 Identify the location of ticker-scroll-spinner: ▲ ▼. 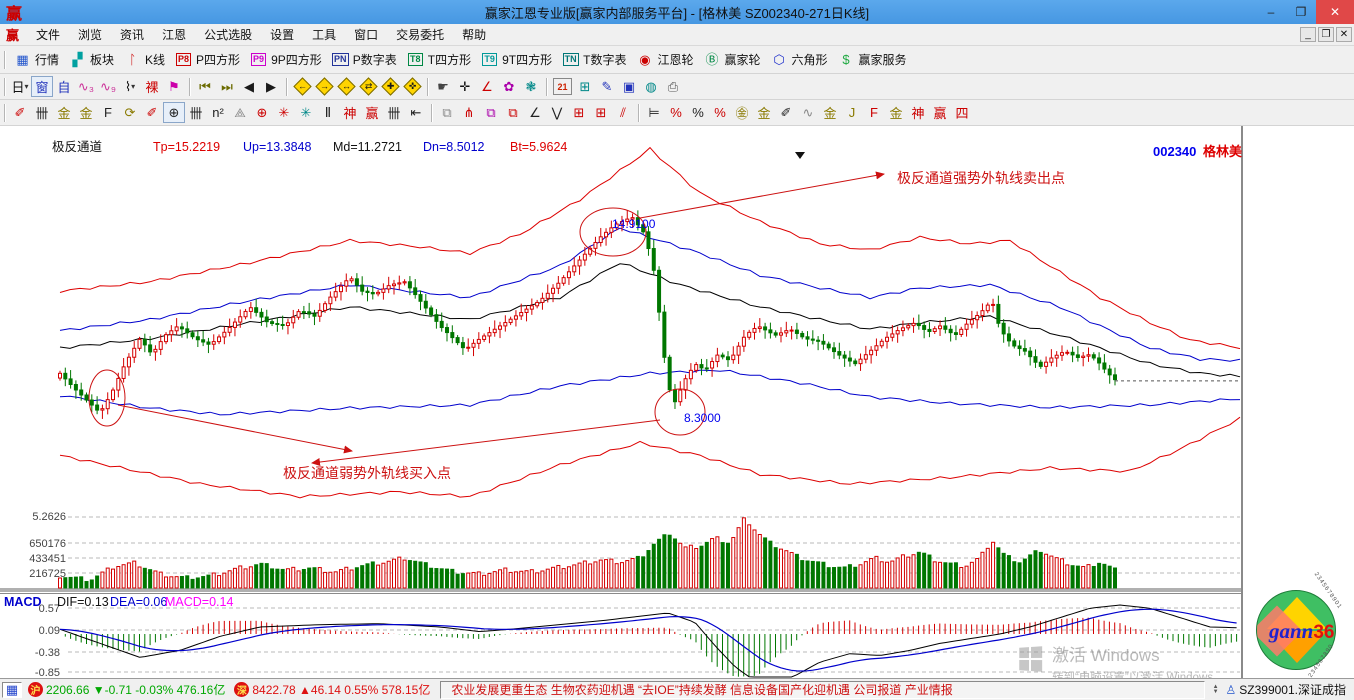
(1215, 689).